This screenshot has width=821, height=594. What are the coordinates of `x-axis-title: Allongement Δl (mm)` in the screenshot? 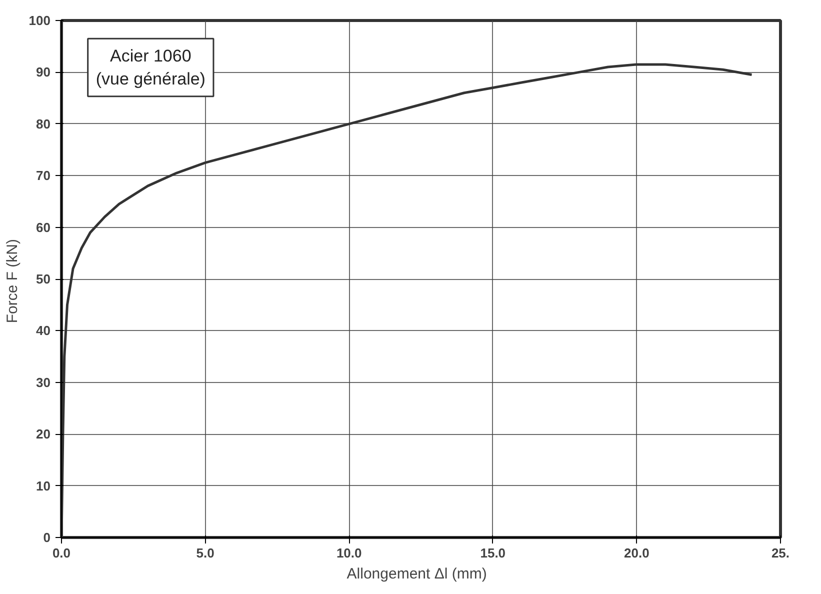 It's located at (416, 574).